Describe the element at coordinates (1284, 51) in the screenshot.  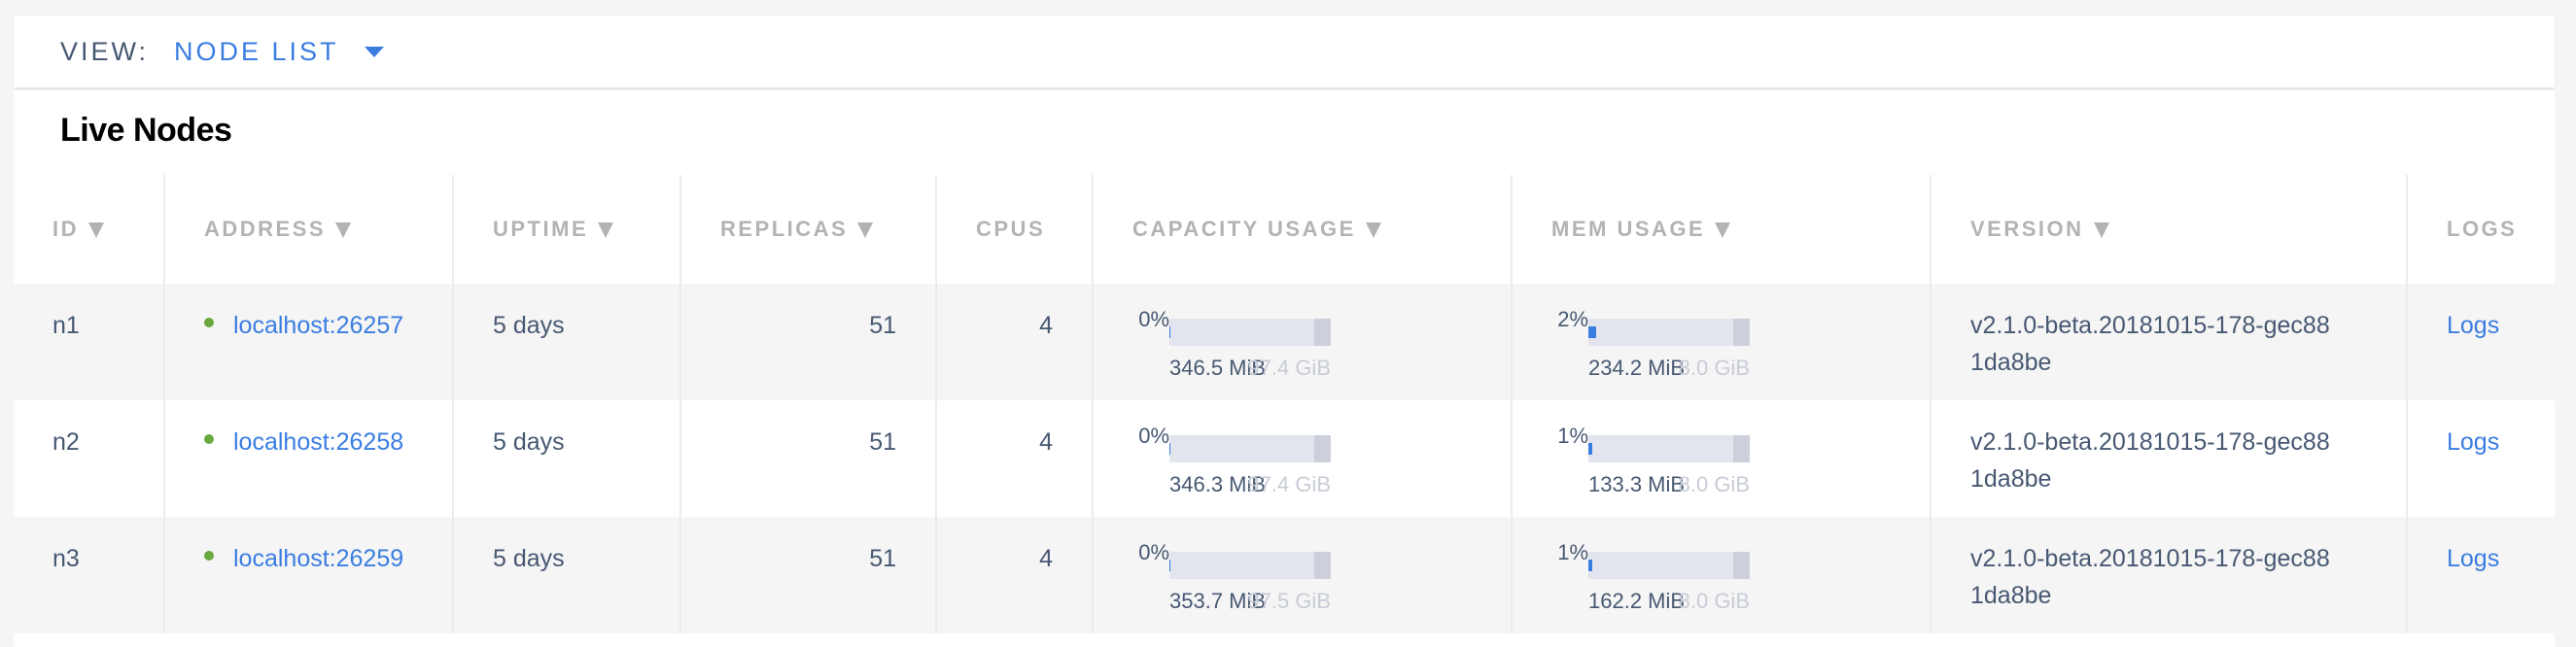
I see `view-selector-bar: VIEW: NODE LIST` at that location.